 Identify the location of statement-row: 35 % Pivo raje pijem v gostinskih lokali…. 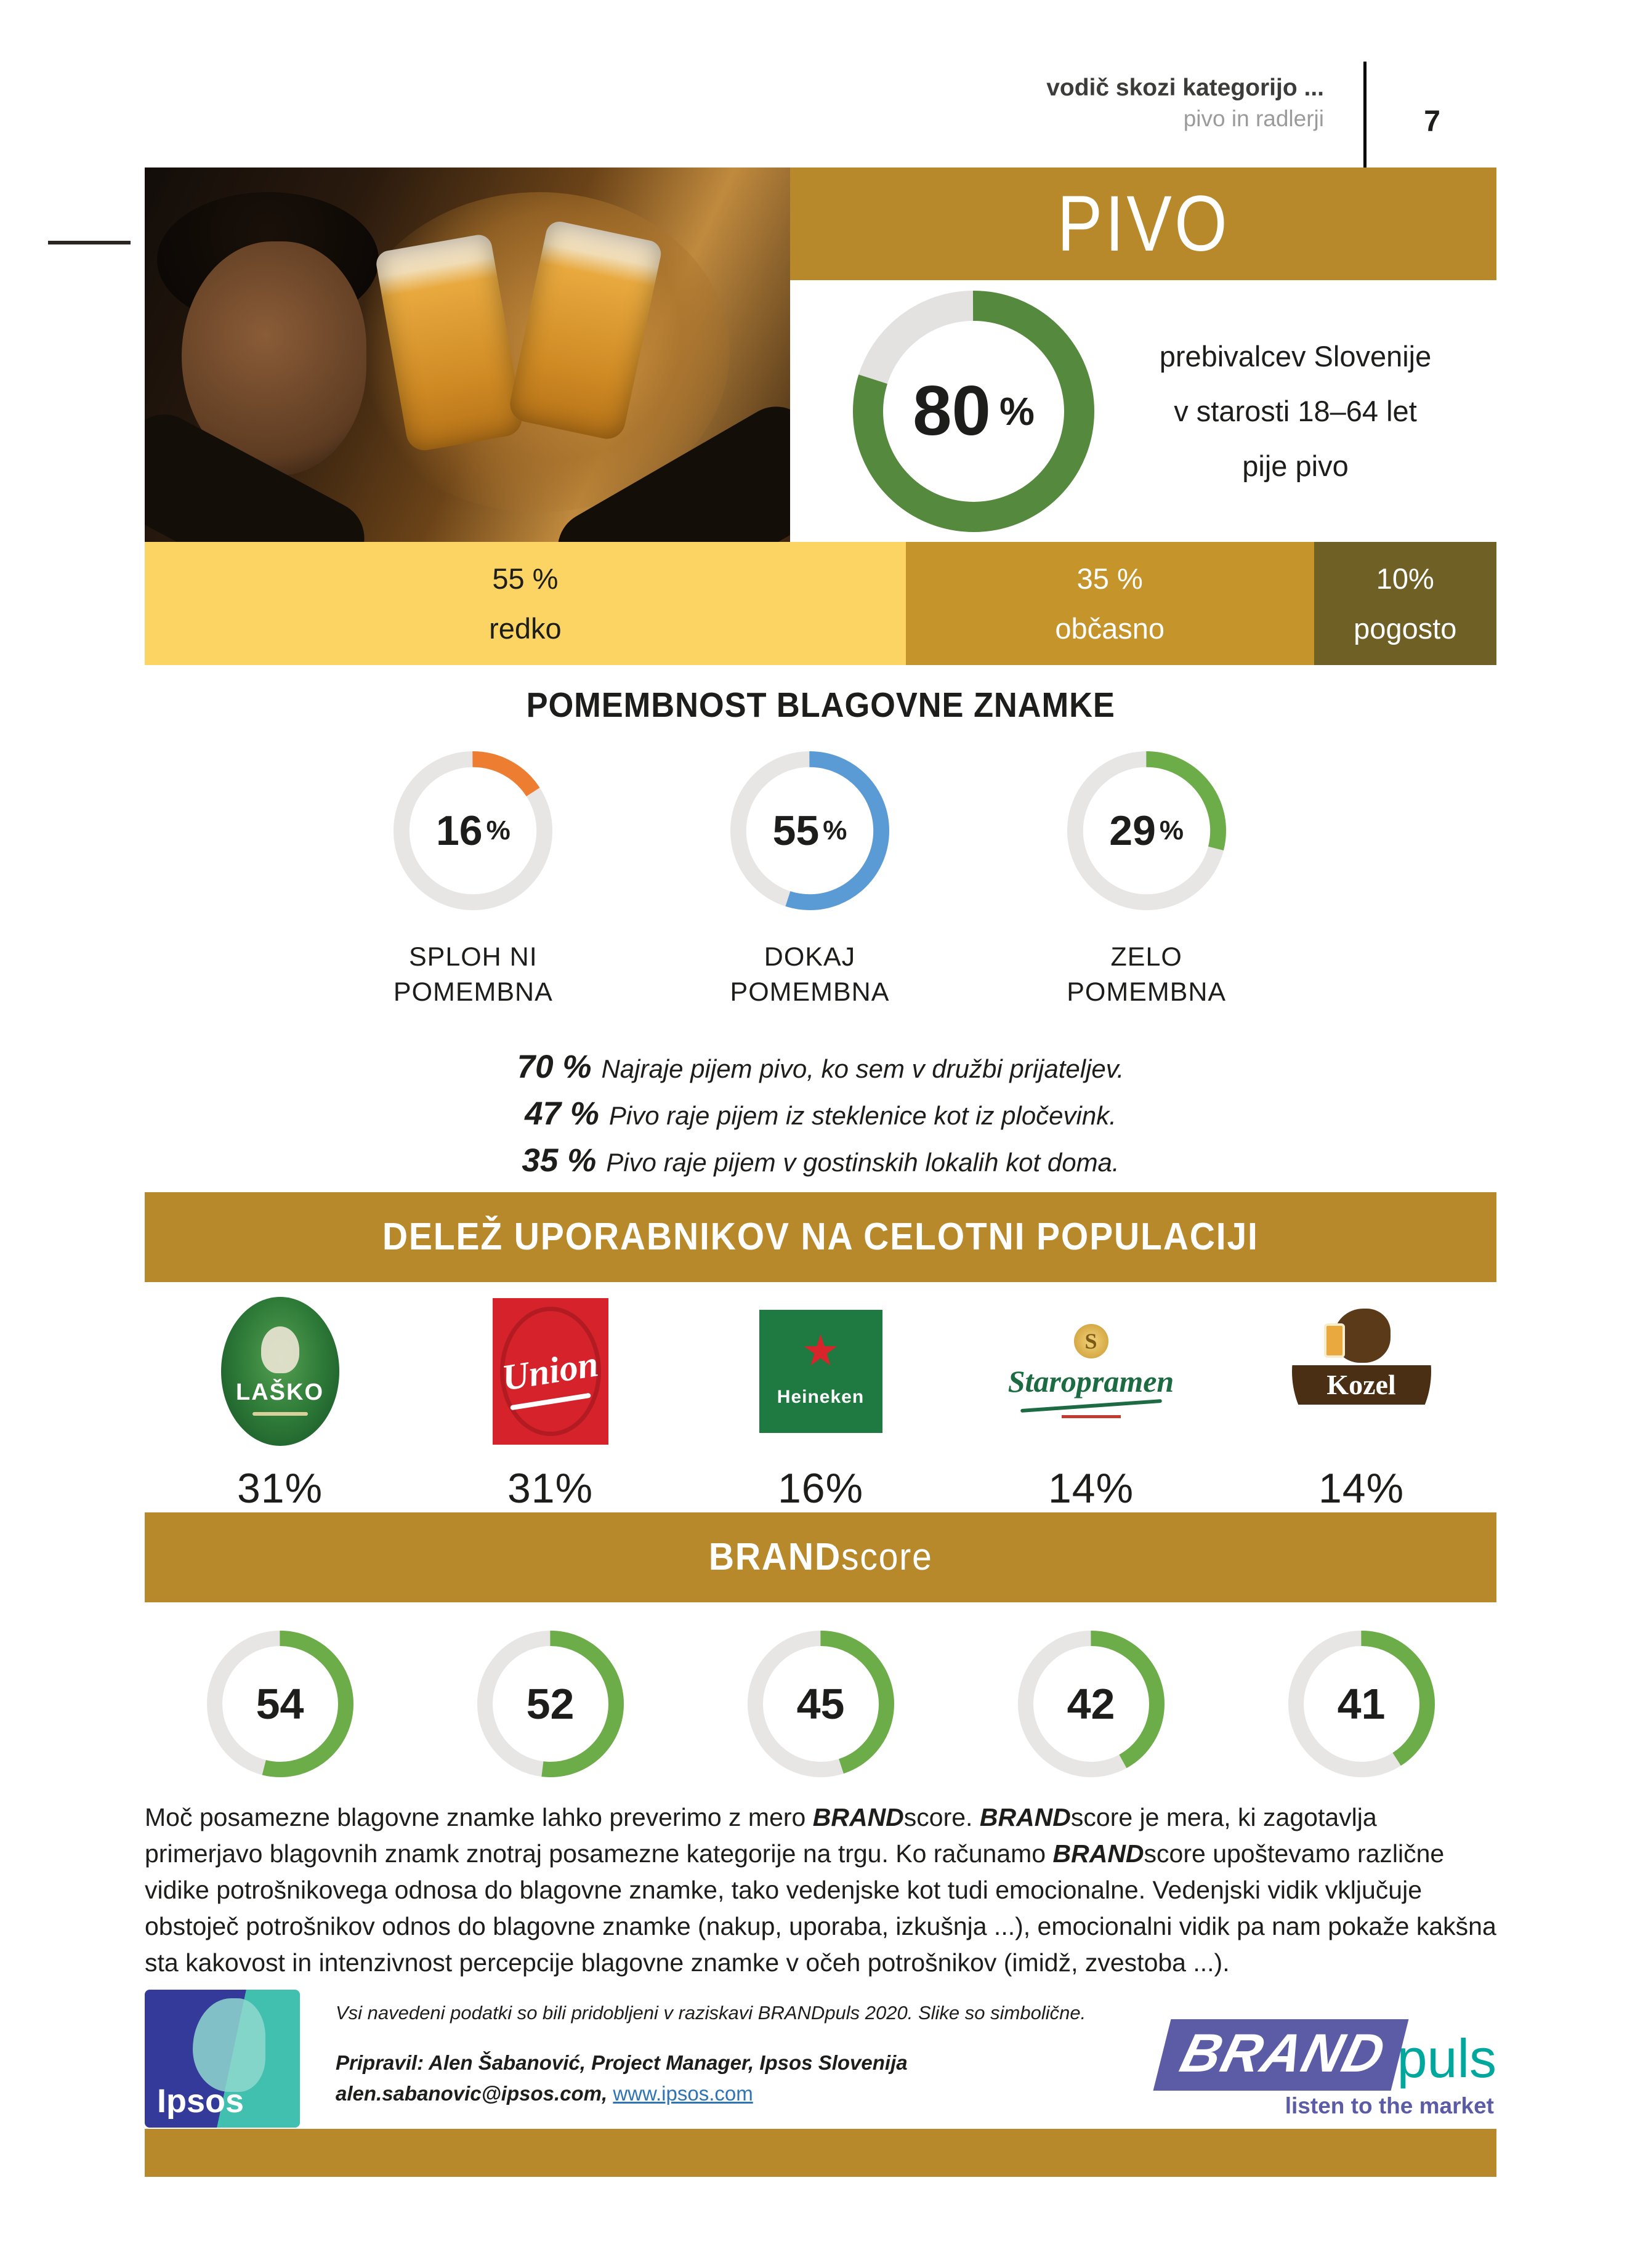
(820, 1165).